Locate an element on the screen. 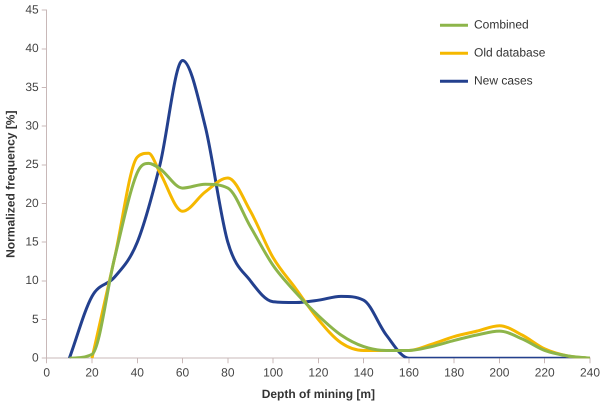 This screenshot has width=603, height=406. legend-label: Combined is located at coordinates (501, 25).